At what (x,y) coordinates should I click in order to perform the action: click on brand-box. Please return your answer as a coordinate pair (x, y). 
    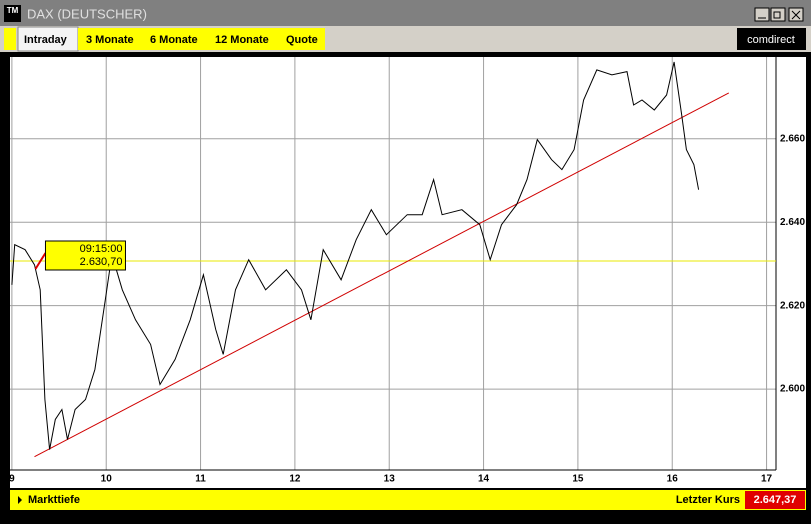
    Looking at the image, I should click on (771, 39).